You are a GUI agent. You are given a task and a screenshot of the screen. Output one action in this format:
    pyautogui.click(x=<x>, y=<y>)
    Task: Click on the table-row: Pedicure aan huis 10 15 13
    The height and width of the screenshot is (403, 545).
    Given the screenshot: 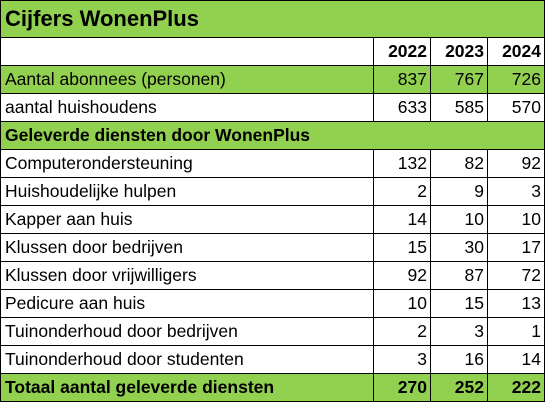 What is the action you would take?
    pyautogui.click(x=272, y=303)
    